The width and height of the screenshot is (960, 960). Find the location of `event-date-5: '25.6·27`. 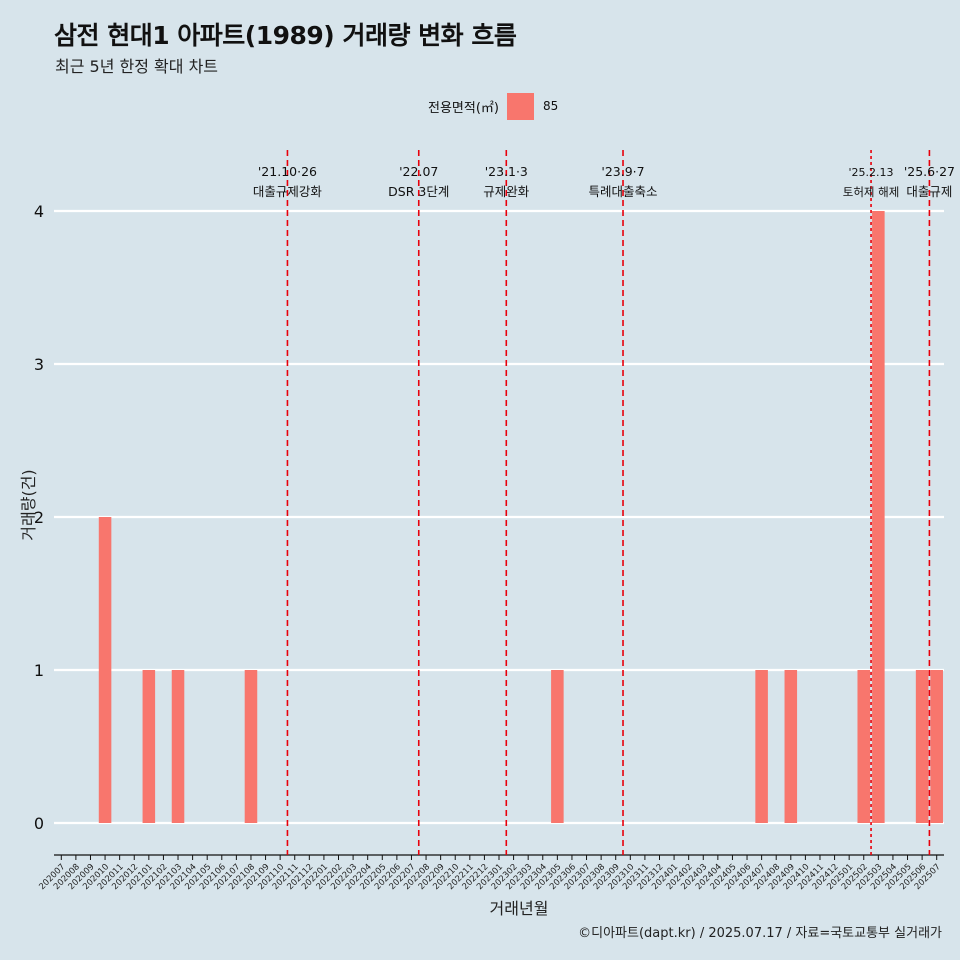

event-date-5: '25.6·27 is located at coordinates (929, 171).